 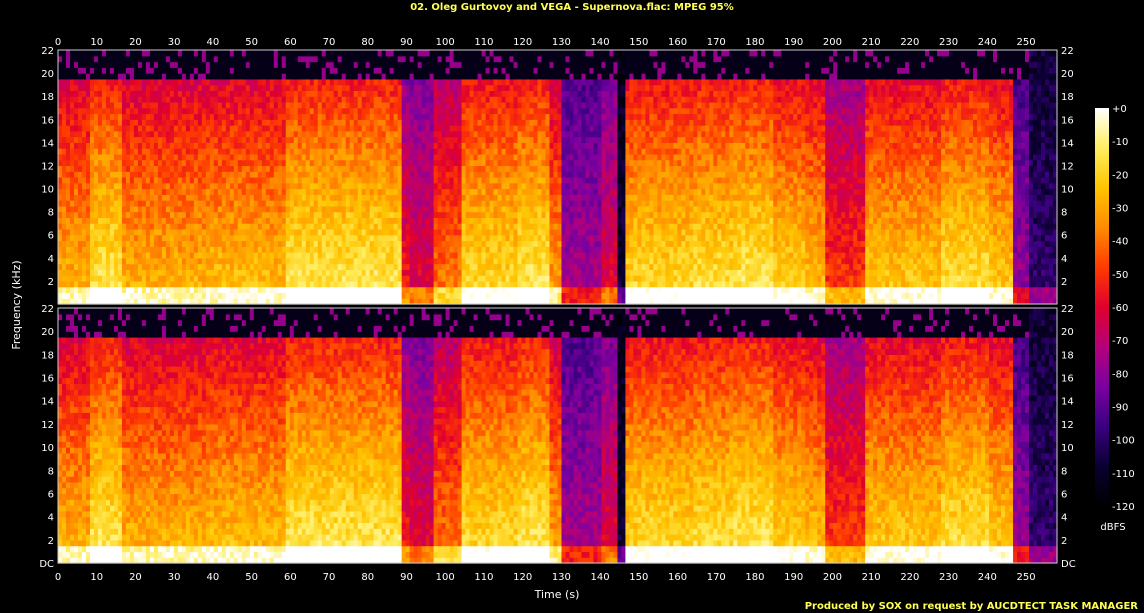 I want to click on colorbar-tick-label: -10, so click(x=1120, y=142).